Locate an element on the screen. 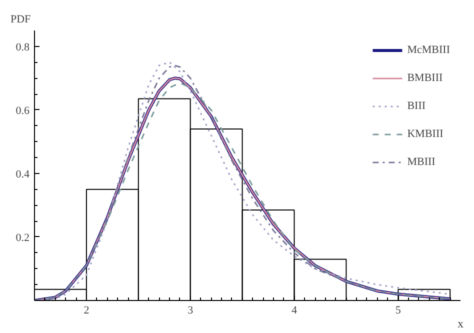 The image size is (474, 333). y-tick-label: 0.6 is located at coordinates (23, 110).